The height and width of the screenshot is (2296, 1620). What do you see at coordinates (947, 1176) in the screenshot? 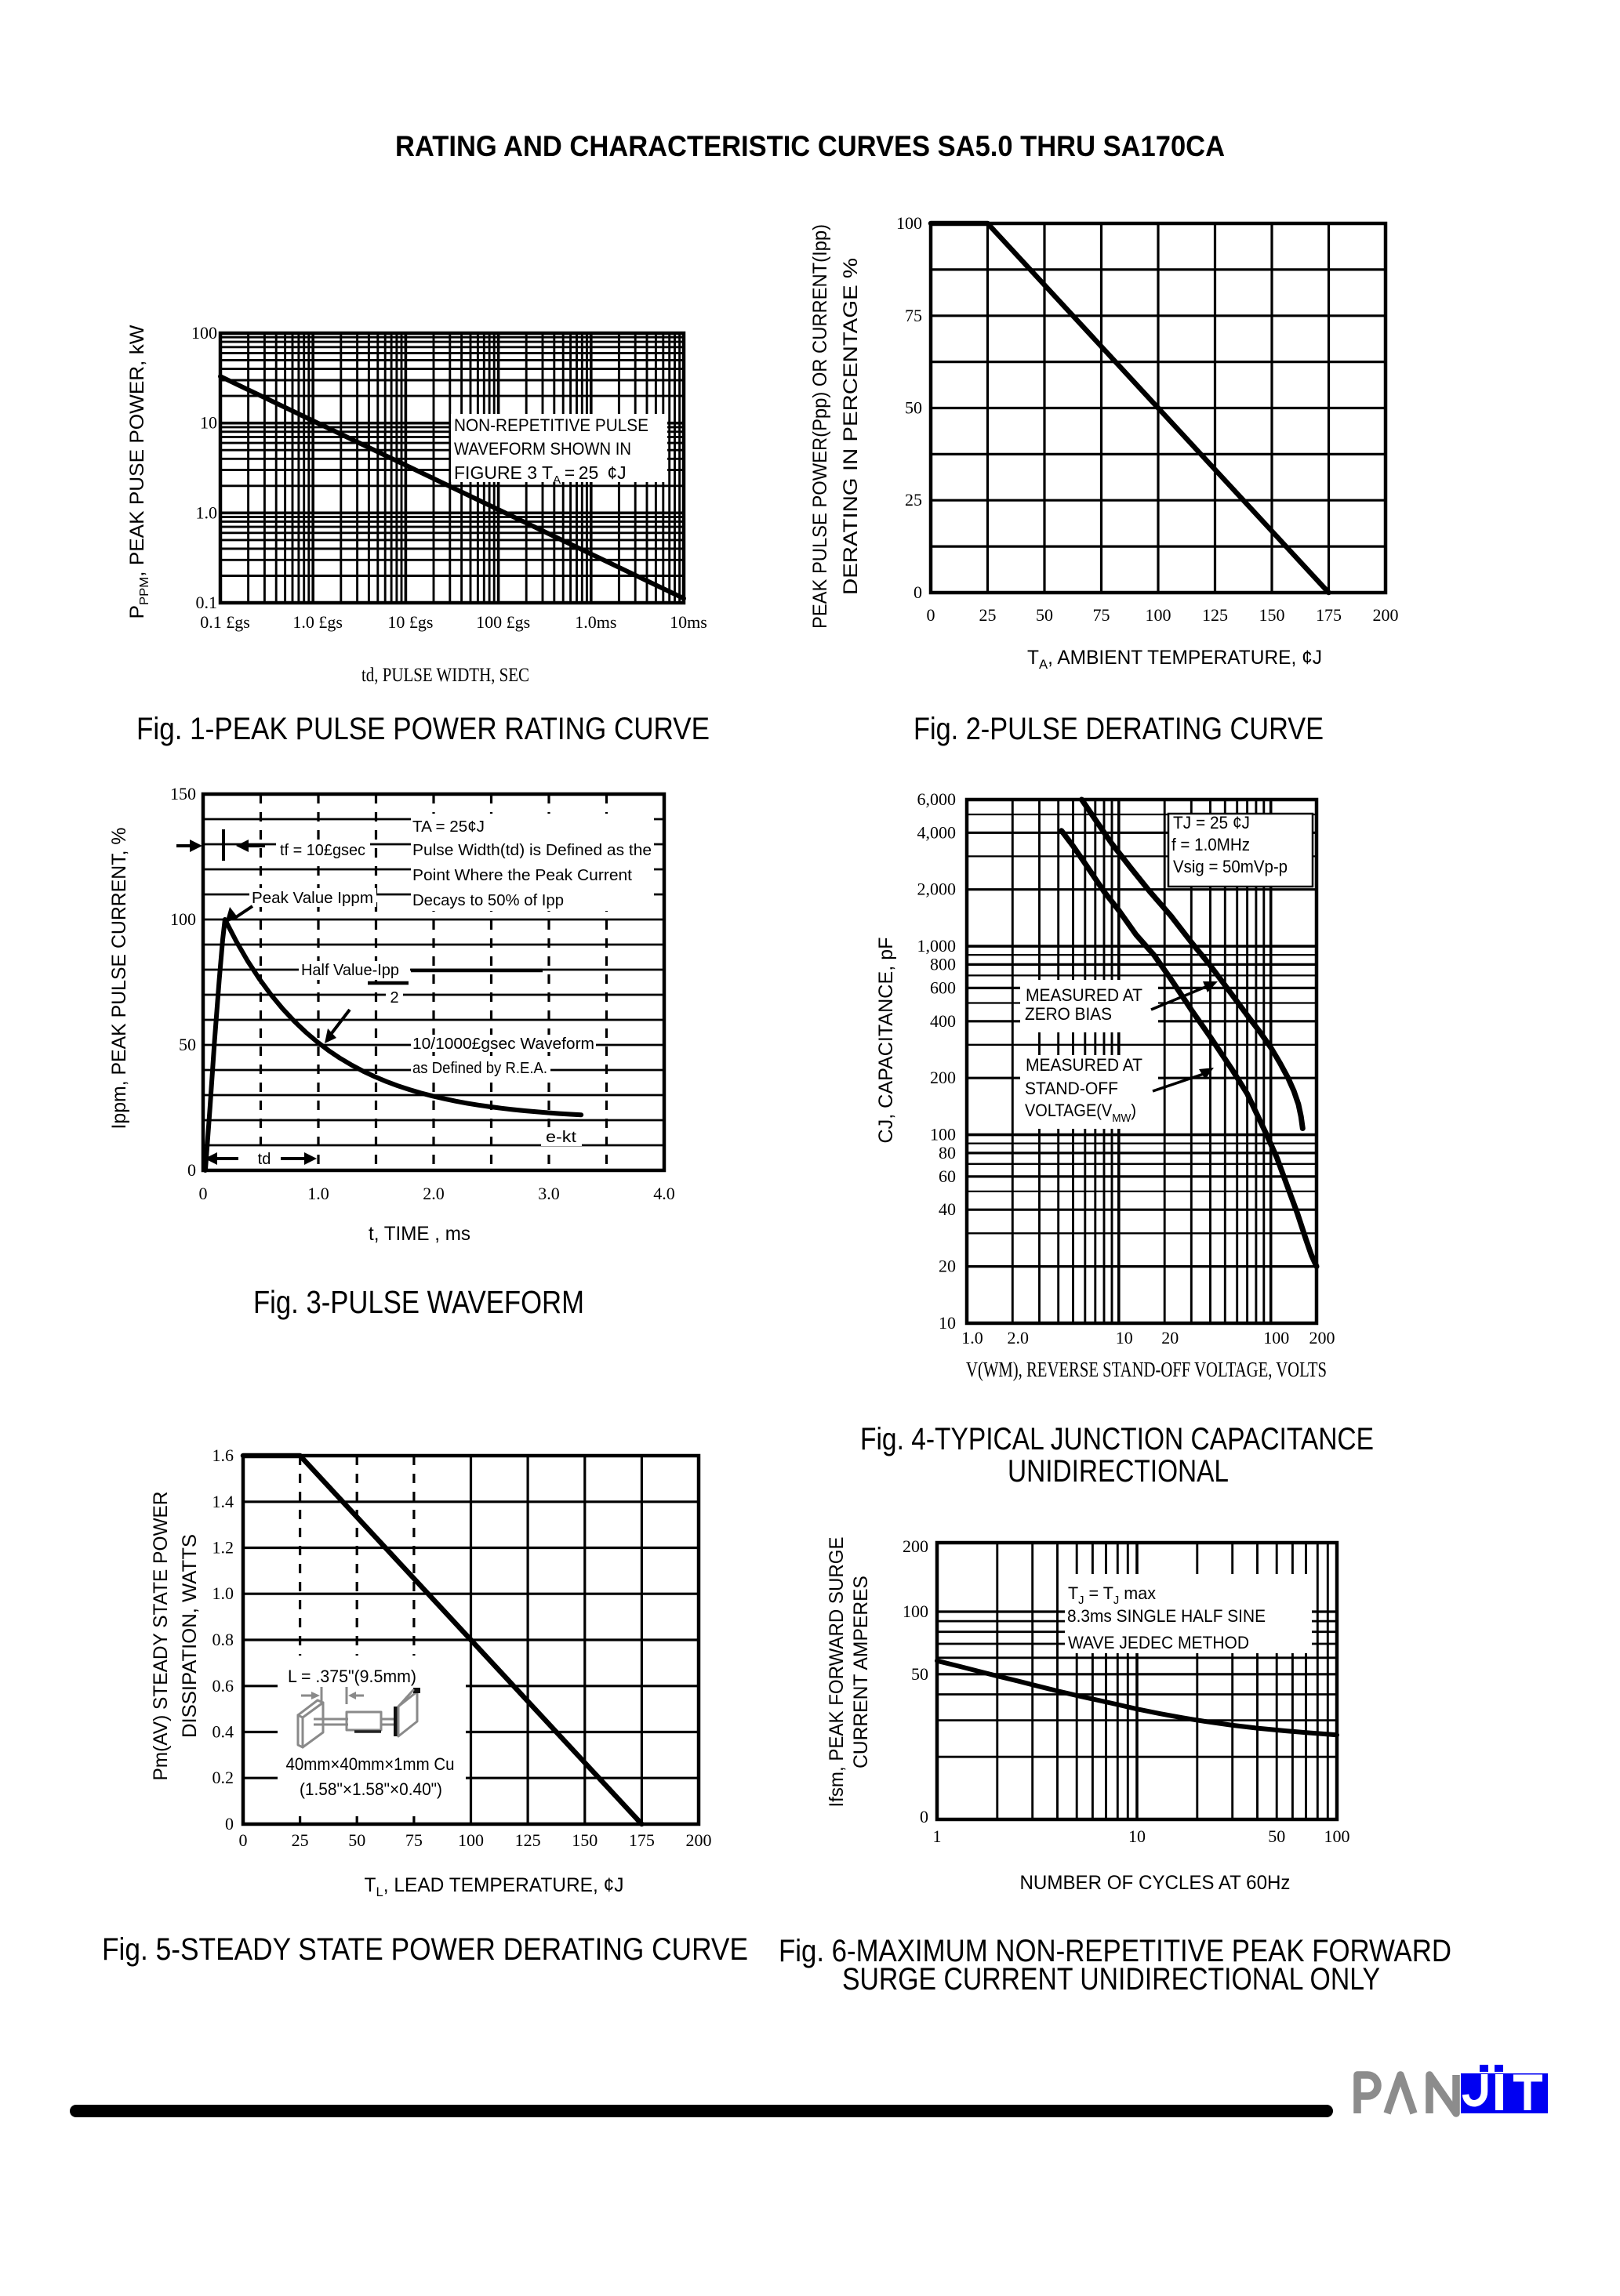
I see `svg-text: 60` at bounding box center [947, 1176].